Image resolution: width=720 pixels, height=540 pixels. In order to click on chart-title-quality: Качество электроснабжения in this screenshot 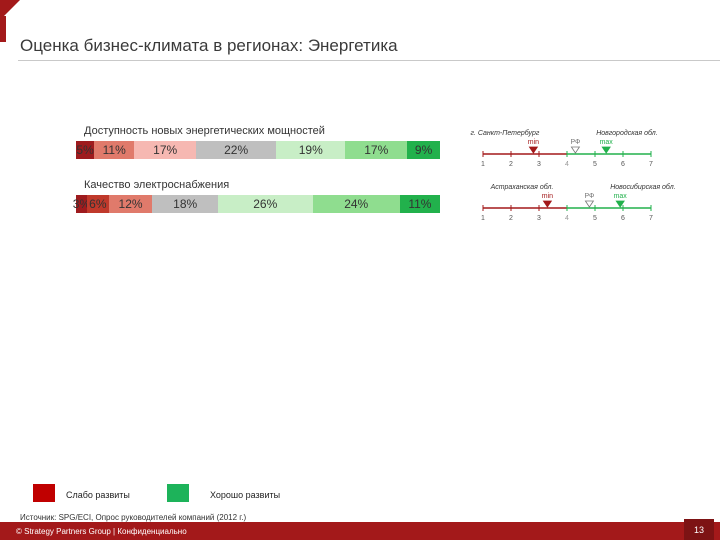, I will do `click(157, 185)`.